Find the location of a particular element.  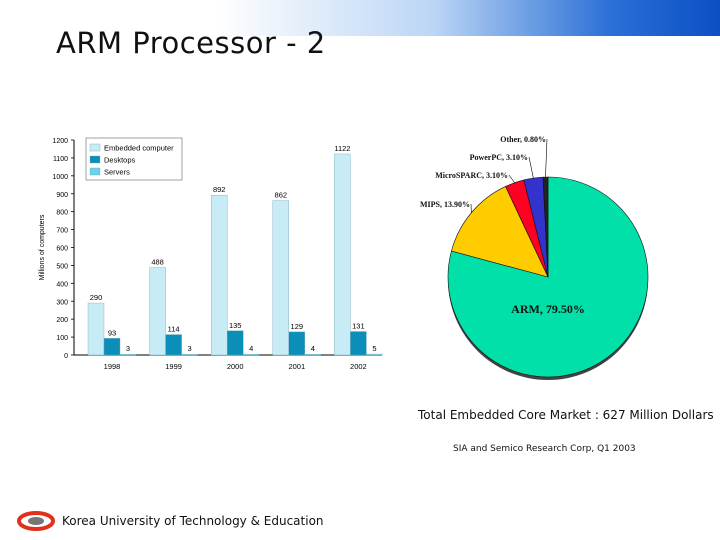

y-tick-label: 1000 is located at coordinates (60, 177).